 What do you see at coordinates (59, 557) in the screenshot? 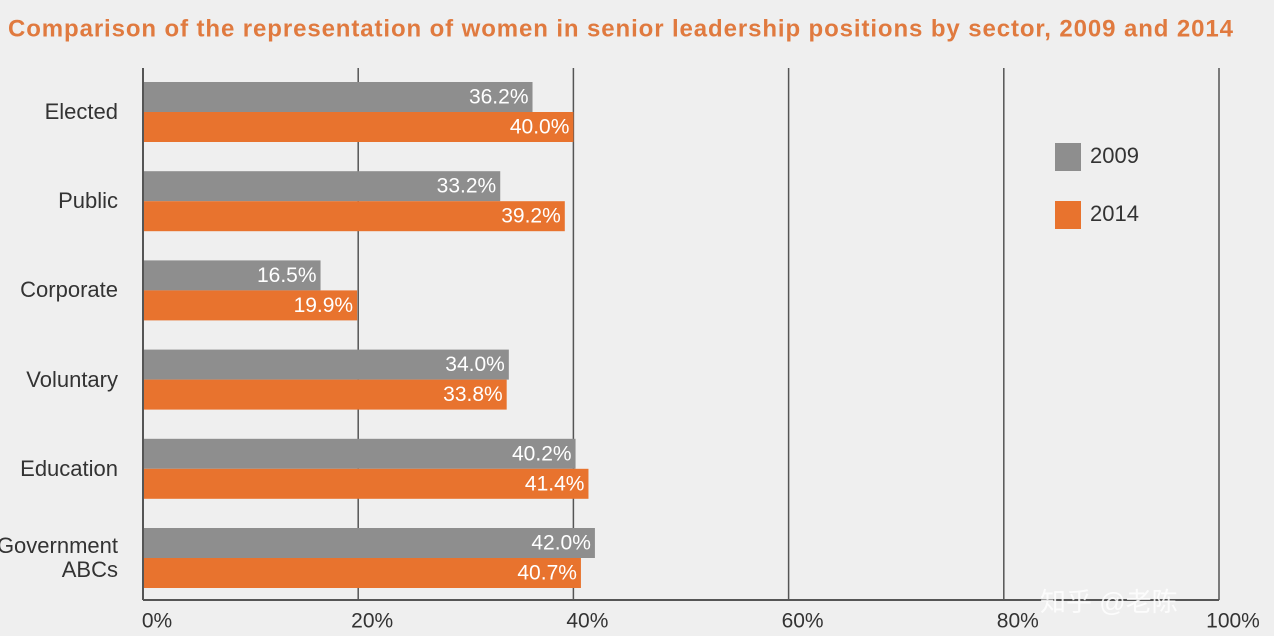
I see `y-tick-label: Government ABCs` at bounding box center [59, 557].